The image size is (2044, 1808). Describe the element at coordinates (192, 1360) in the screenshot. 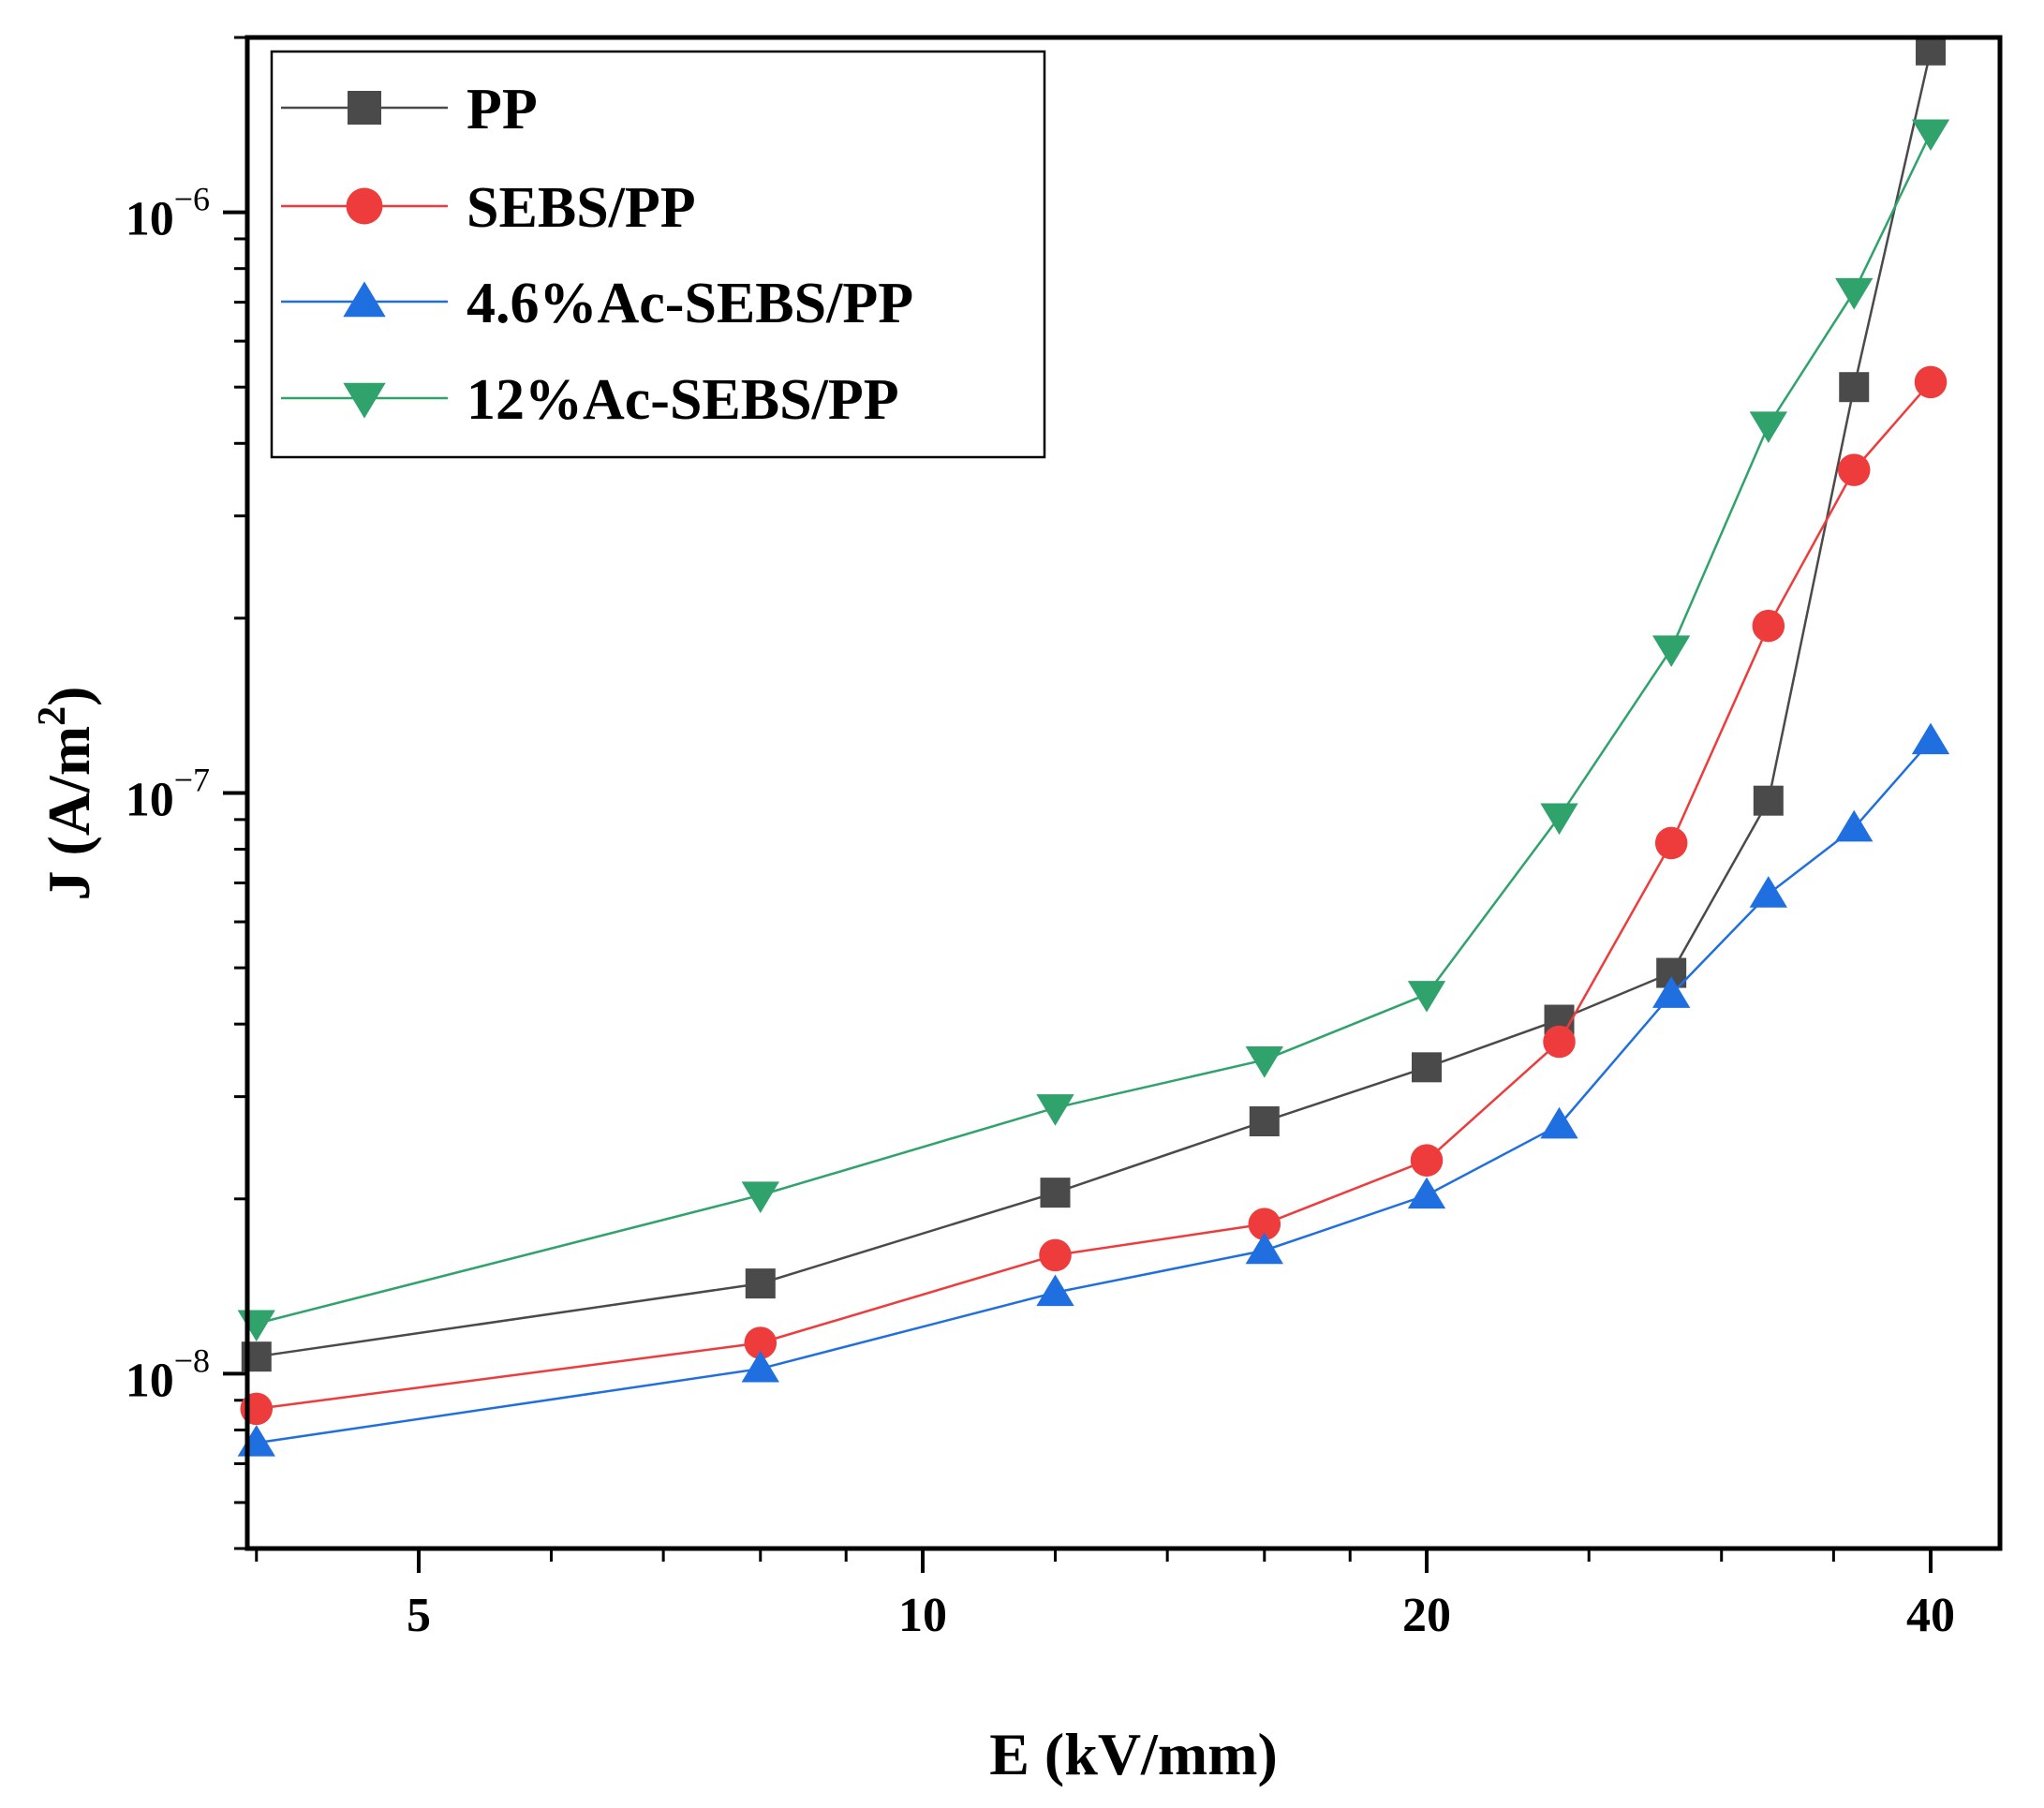

I see `y-tick-exponent: −8` at that location.